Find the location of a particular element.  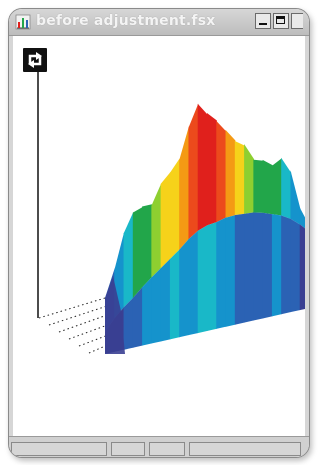

spectrum-chart-icon is located at coordinates (23, 22).